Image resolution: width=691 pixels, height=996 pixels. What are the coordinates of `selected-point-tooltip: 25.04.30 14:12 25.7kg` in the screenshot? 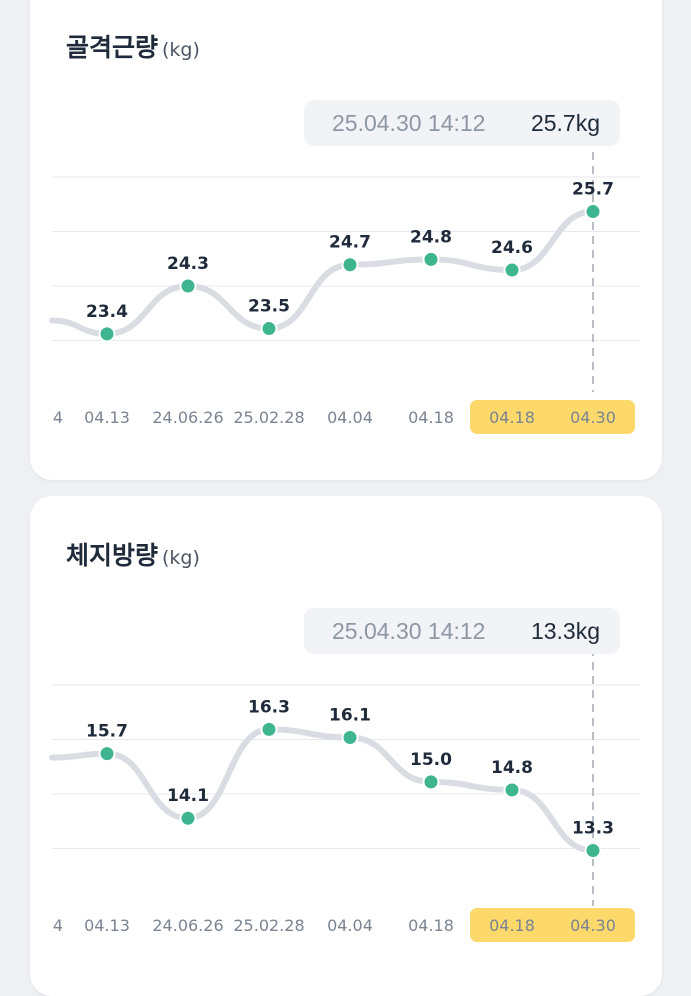 It's located at (462, 123).